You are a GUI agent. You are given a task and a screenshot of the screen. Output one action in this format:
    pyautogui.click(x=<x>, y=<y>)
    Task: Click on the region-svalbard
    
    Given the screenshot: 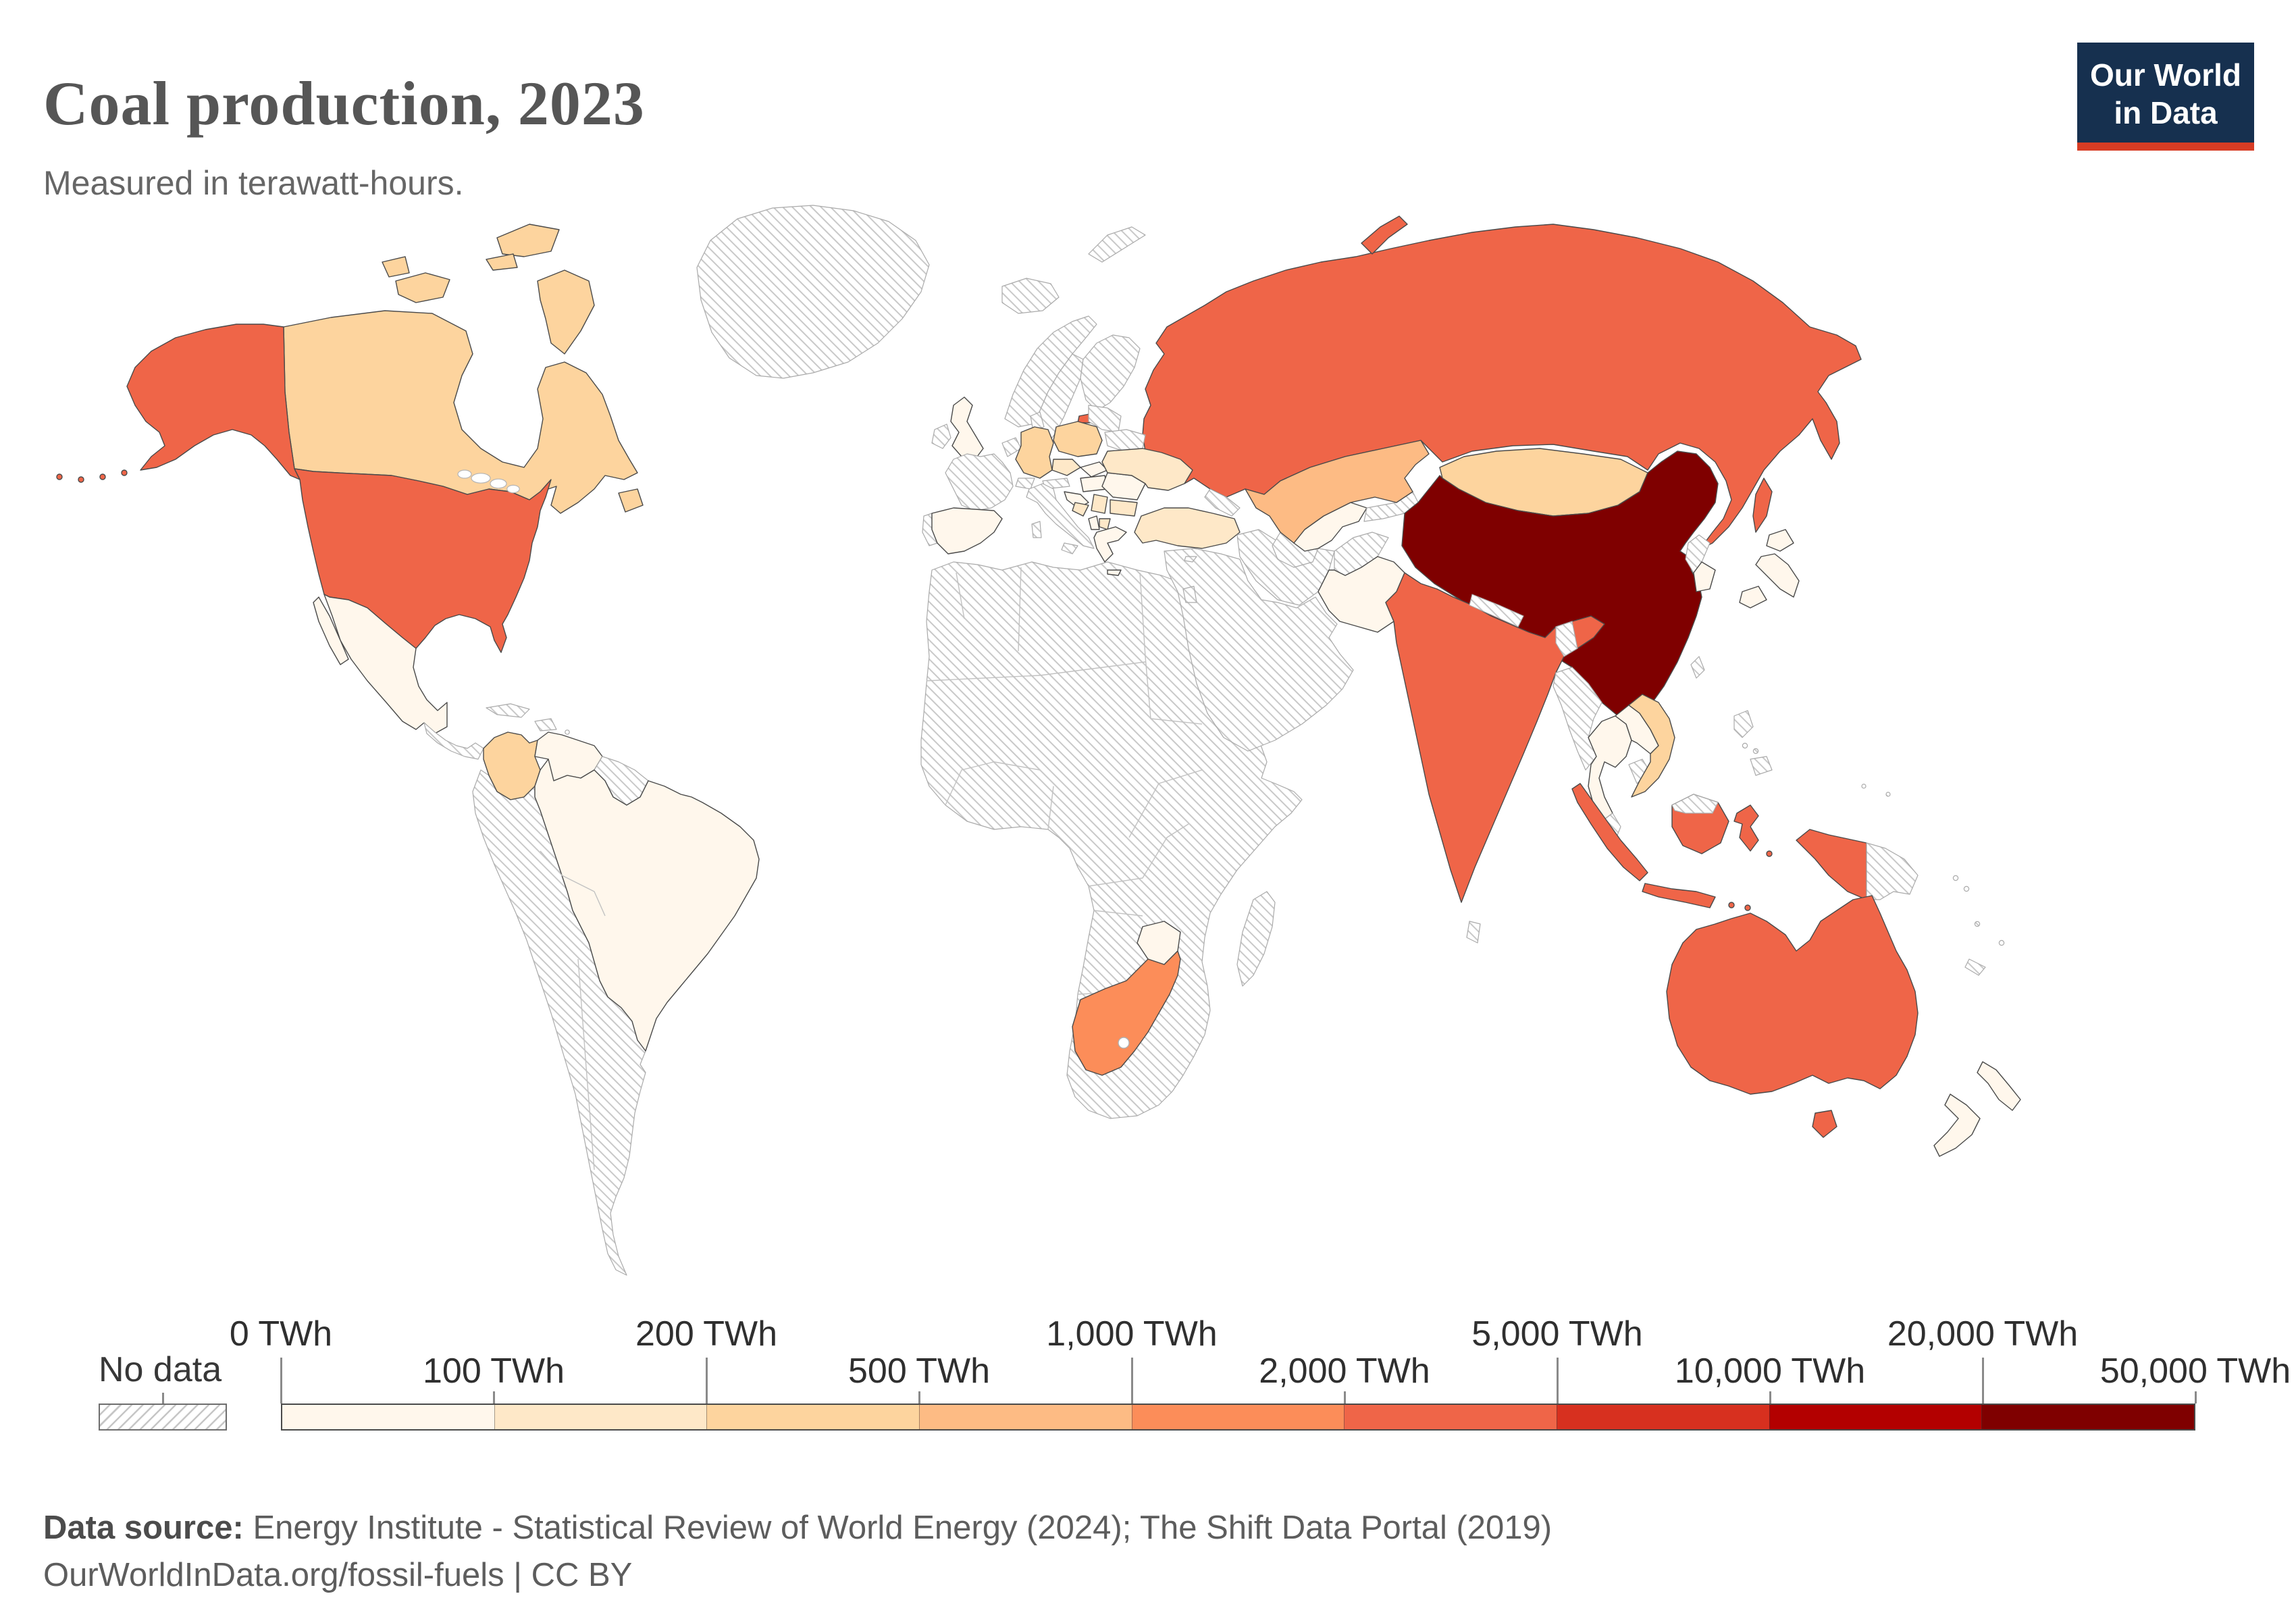 What is the action you would take?
    pyautogui.click(x=1117, y=244)
    